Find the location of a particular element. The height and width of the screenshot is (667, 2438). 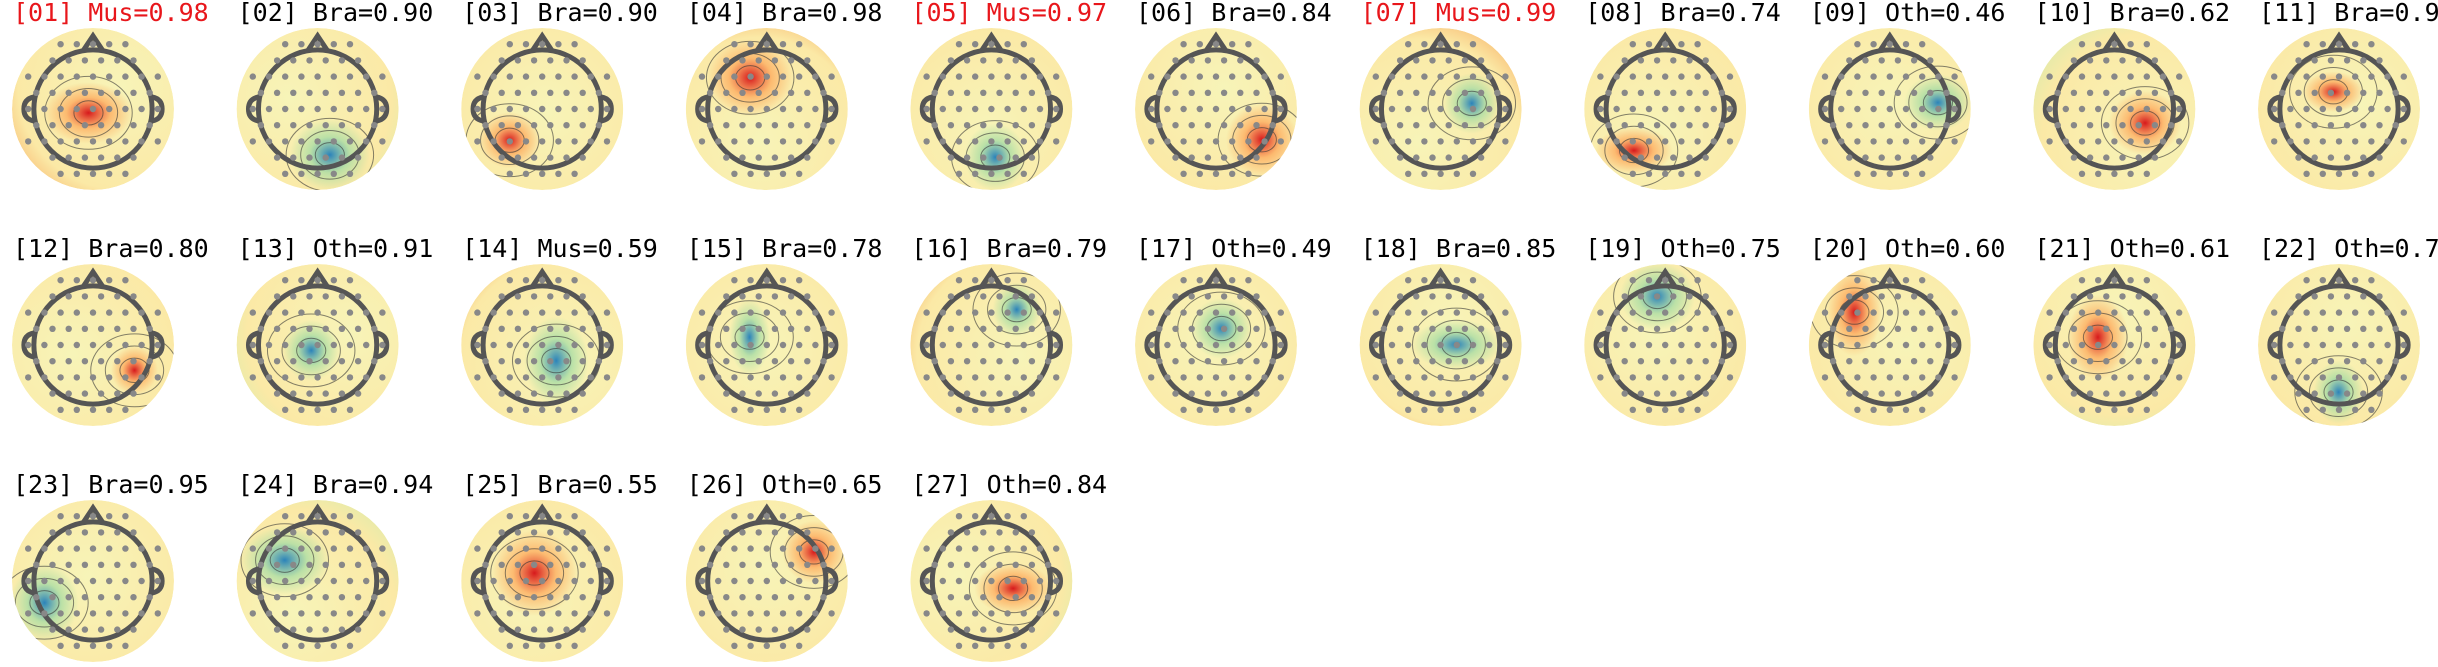

ear-left is located at coordinates (28, 581).